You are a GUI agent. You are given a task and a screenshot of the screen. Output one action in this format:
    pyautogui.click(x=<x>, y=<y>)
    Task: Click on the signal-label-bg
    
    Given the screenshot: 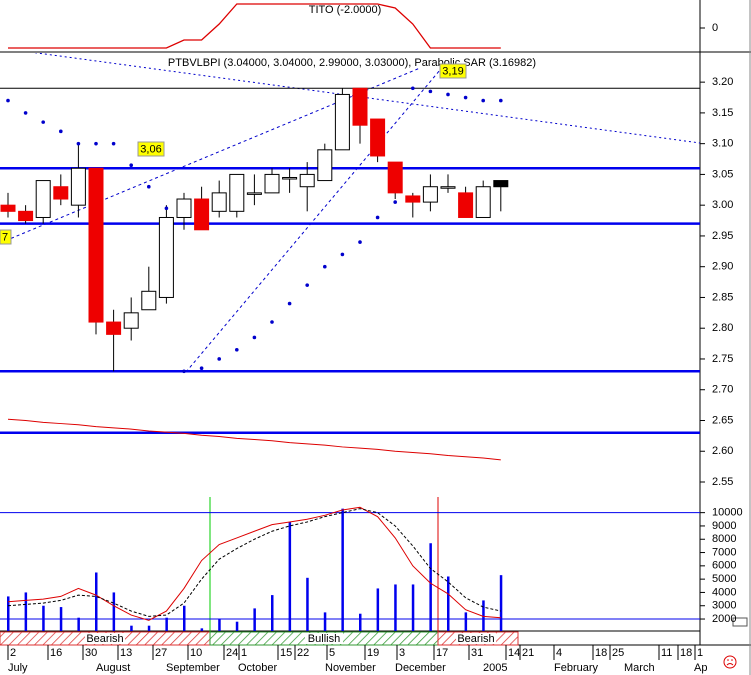 What is the action you would take?
    pyautogui.click(x=105, y=638)
    